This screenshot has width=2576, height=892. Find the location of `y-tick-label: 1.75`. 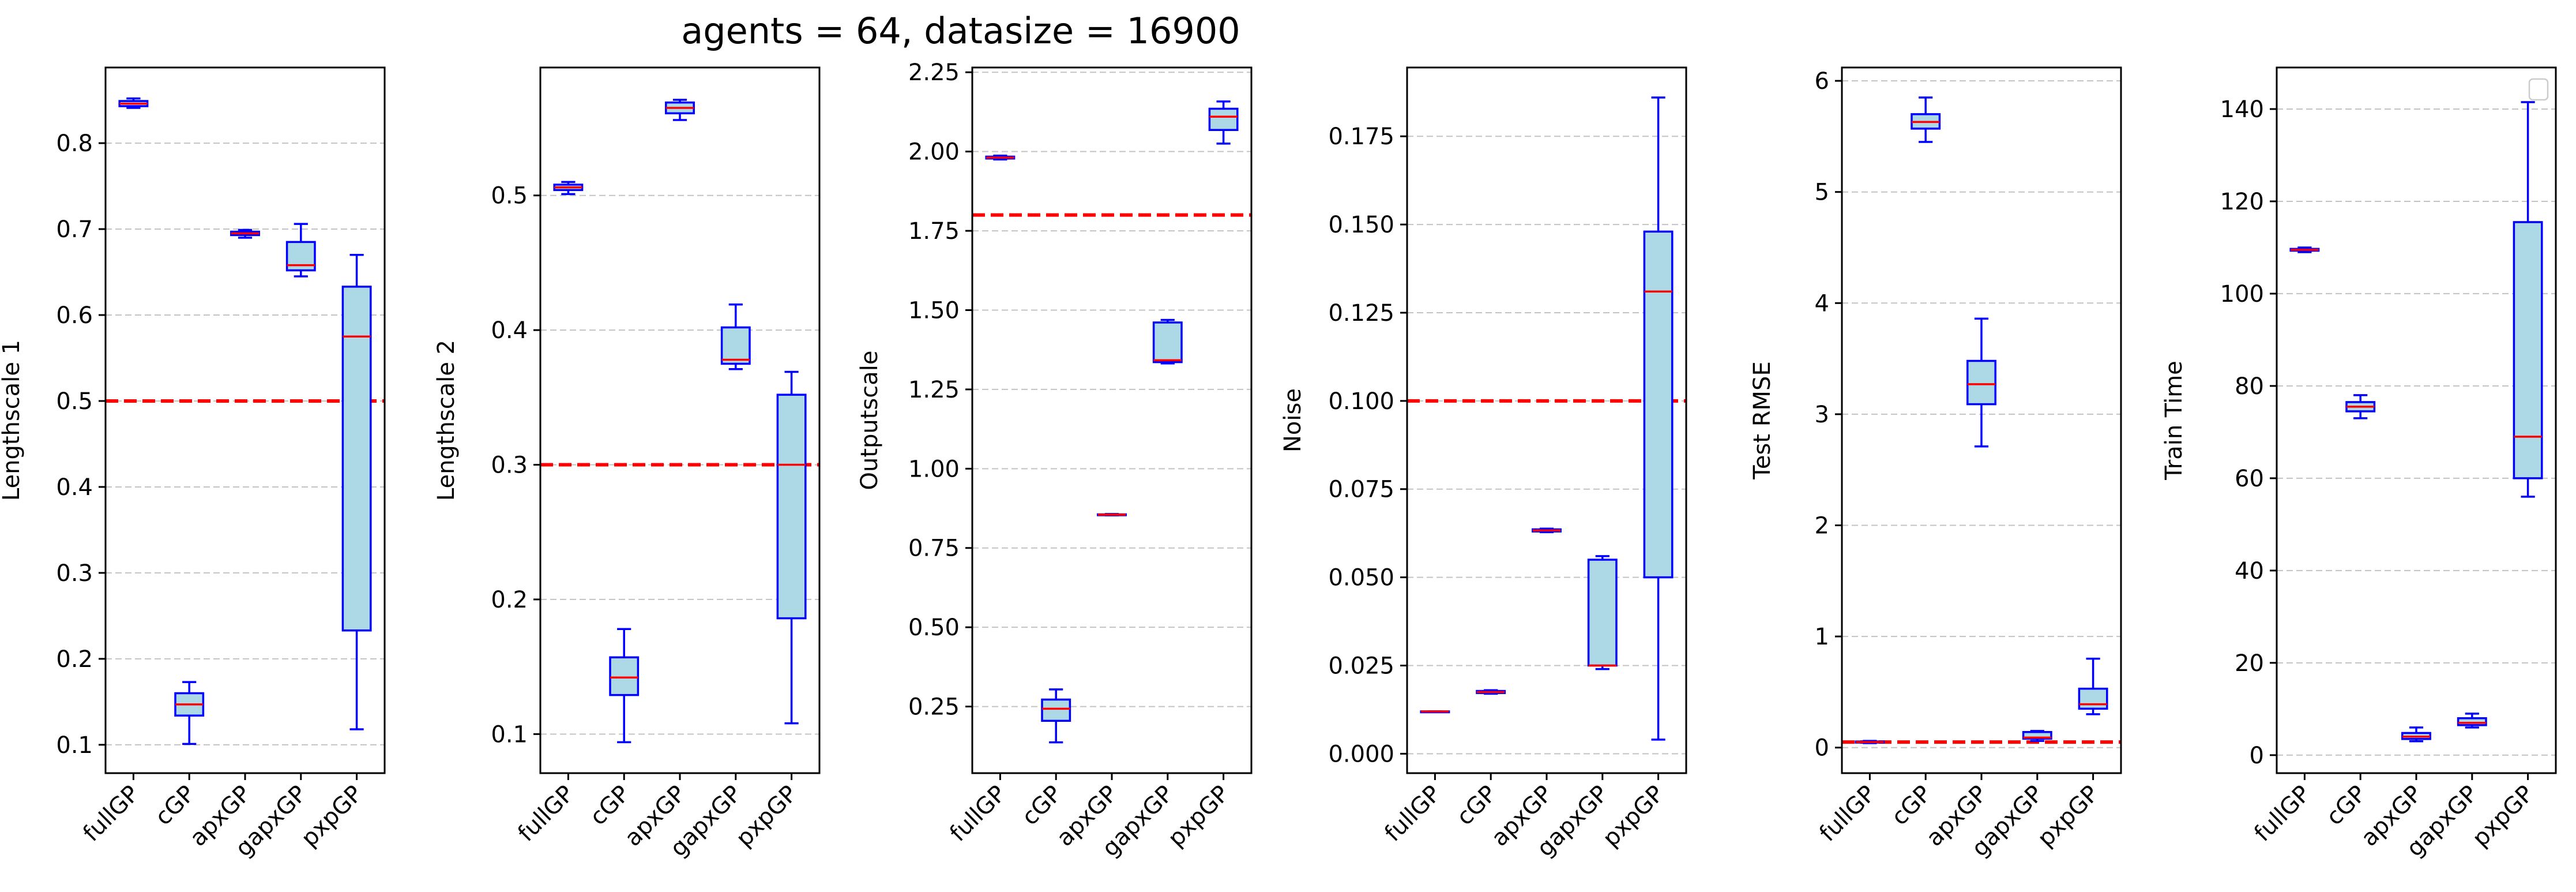

y-tick-label: 1.75 is located at coordinates (934, 232).